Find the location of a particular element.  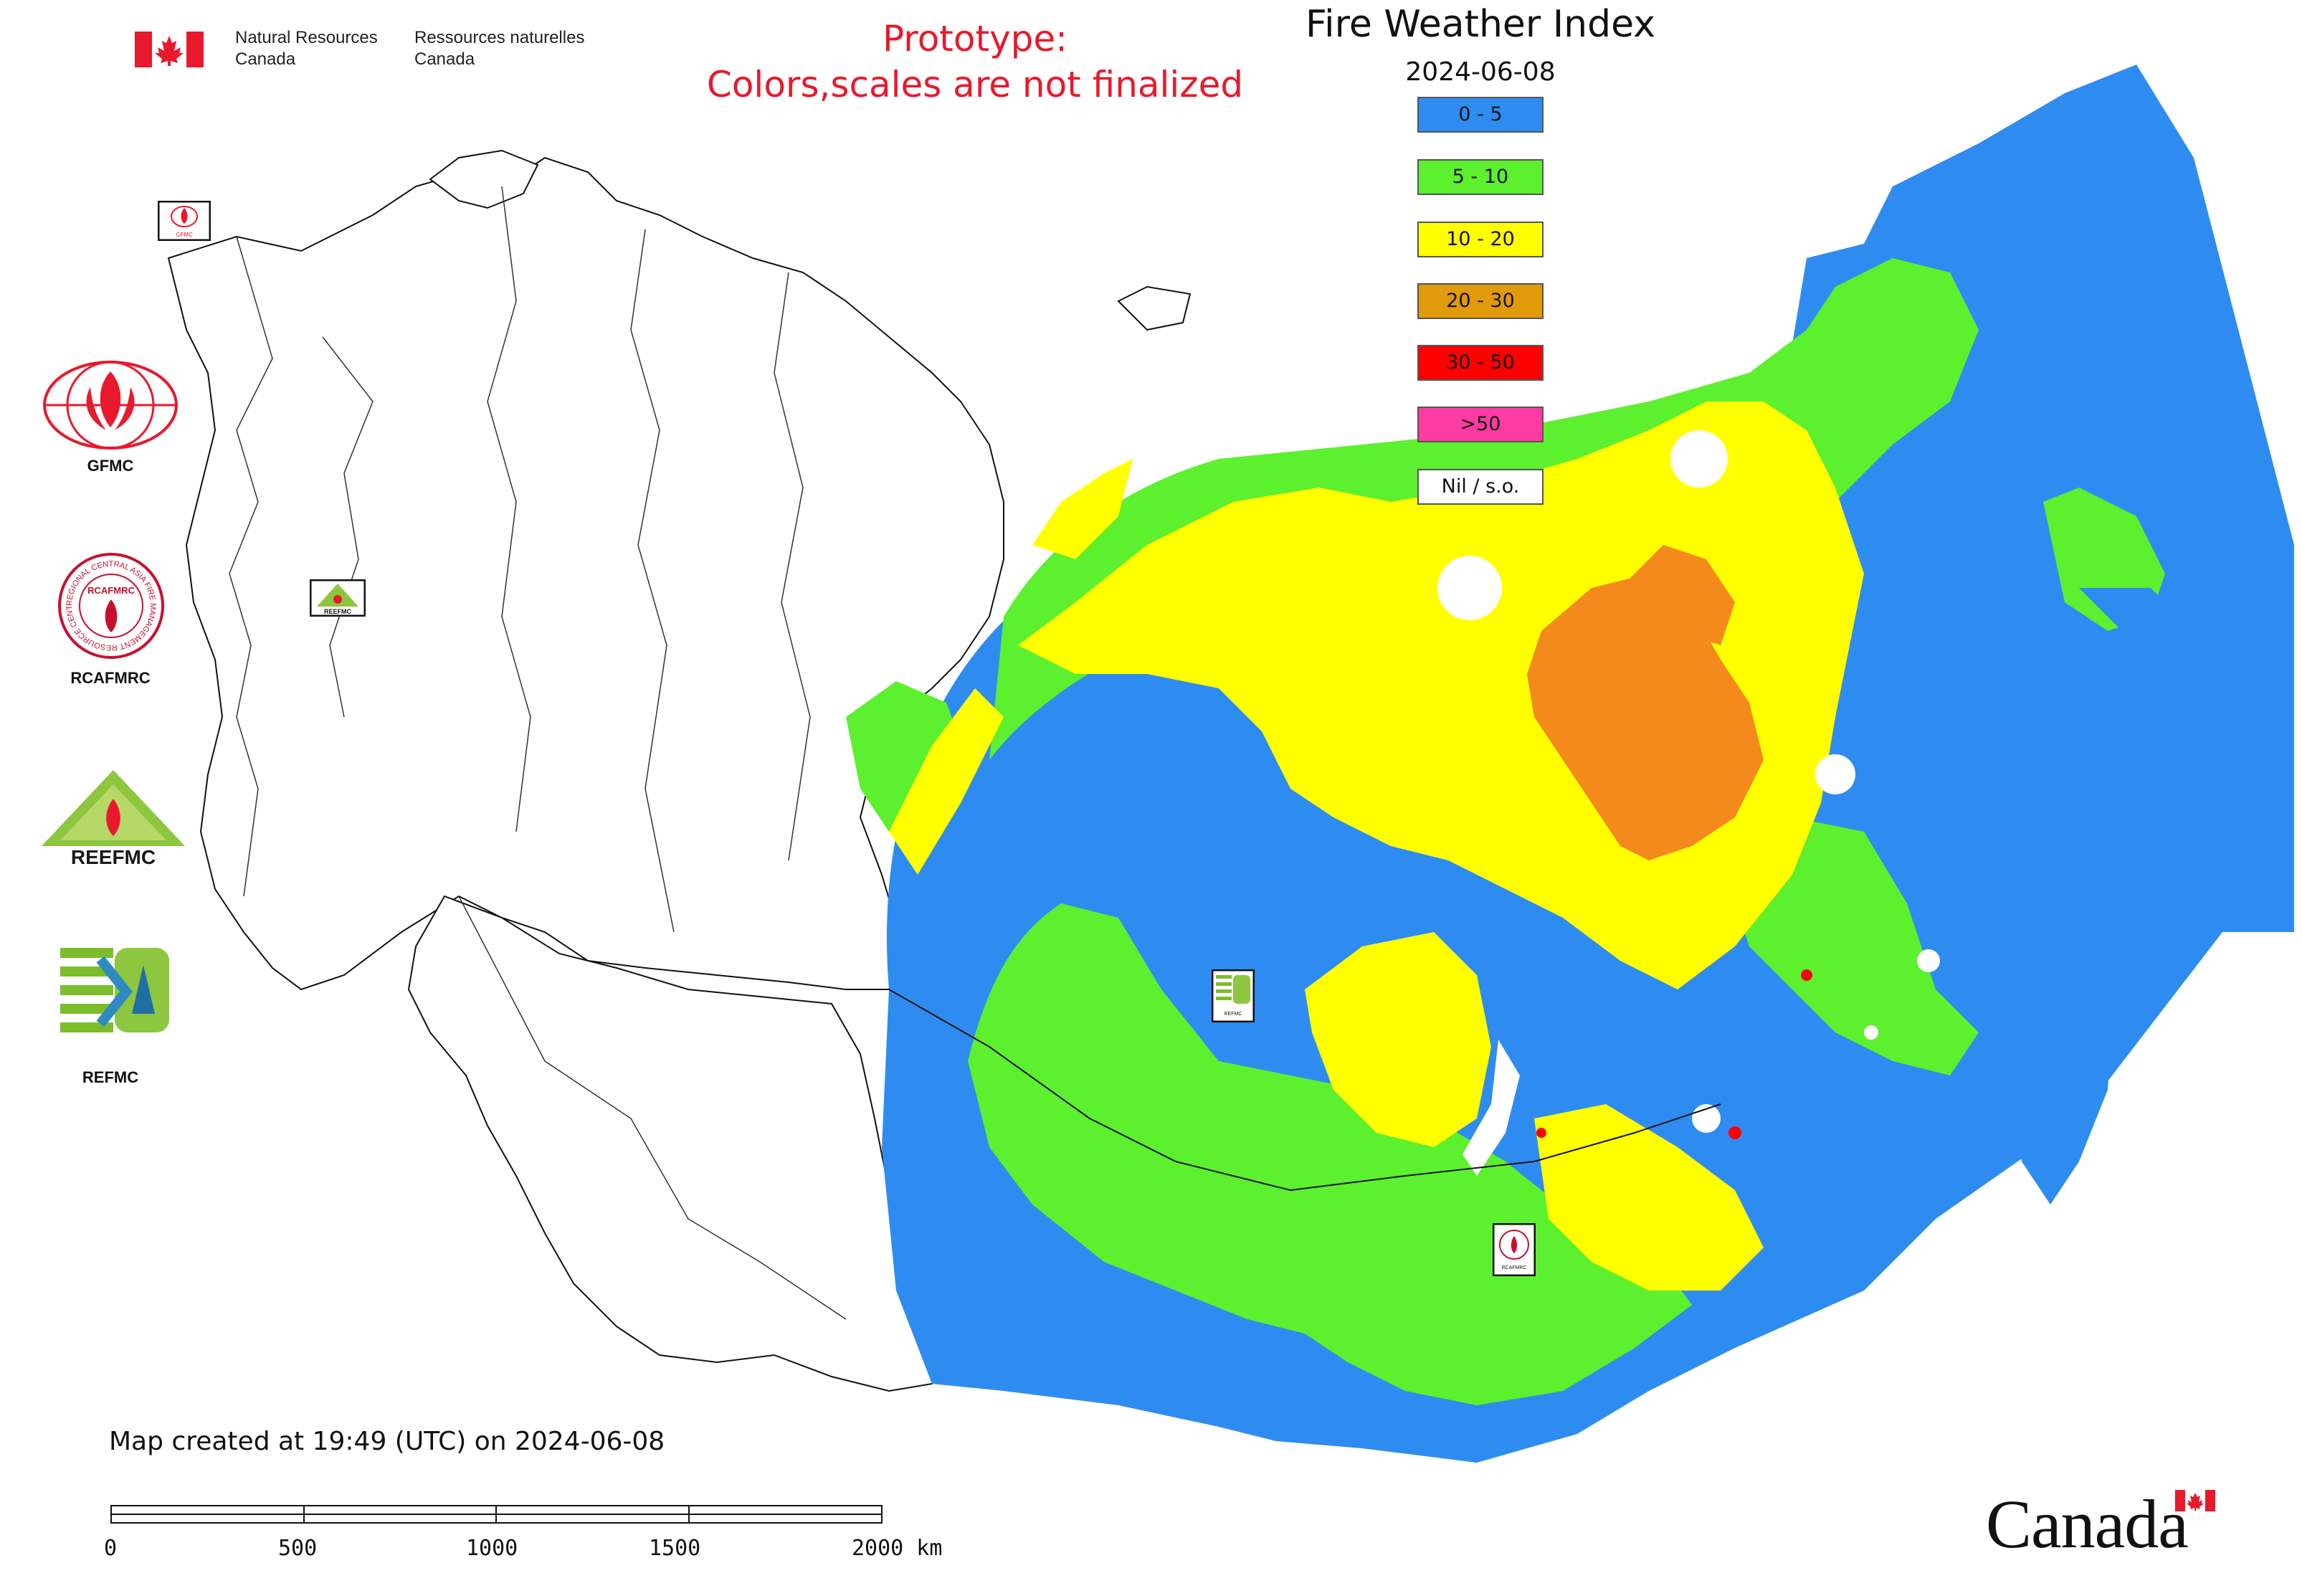

refmc-map-marker-text: REFMC is located at coordinates (1233, 1014).